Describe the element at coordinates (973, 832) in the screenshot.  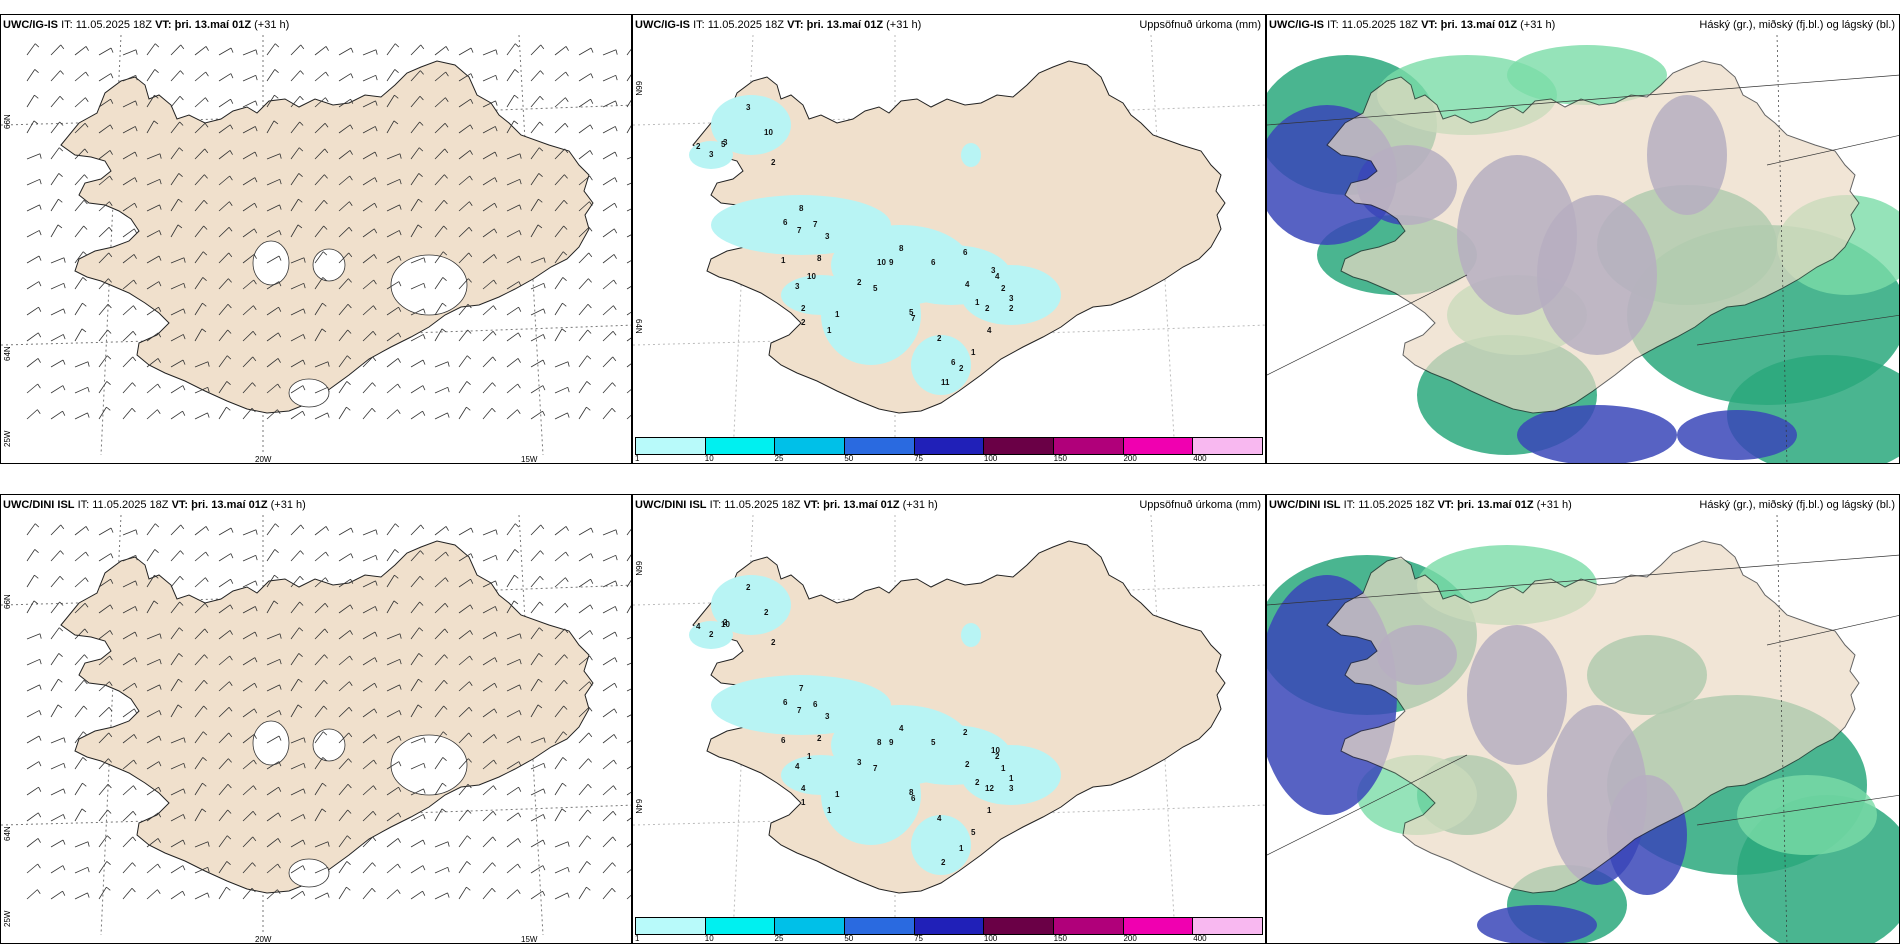
I see `precip-value-label: 5` at that location.